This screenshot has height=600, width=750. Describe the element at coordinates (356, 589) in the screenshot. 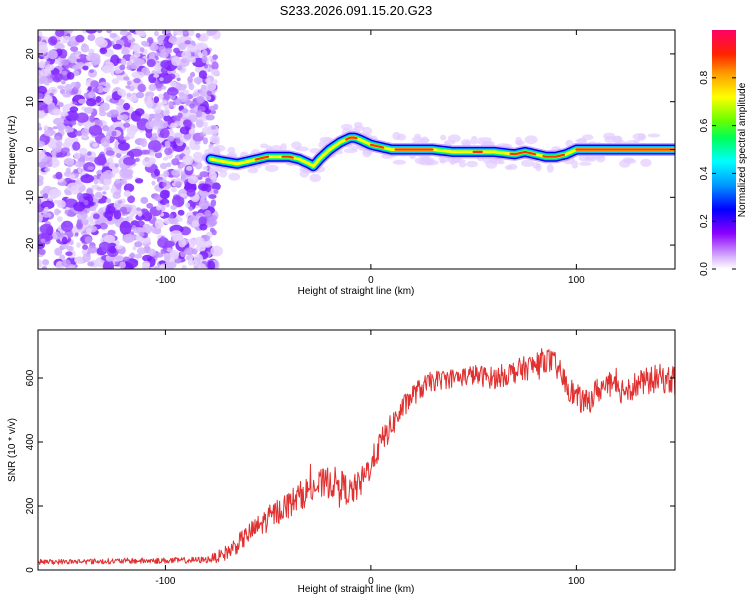

I see `snr-x-axis-label: Height of straight line (km)` at that location.